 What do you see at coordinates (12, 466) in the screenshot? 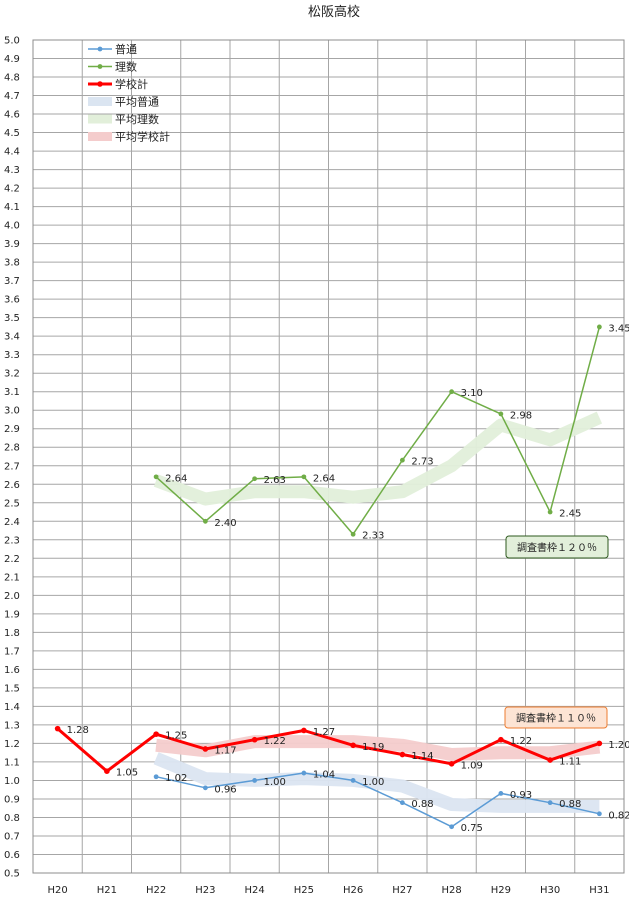
I see `y-tick-label: 2.7` at bounding box center [12, 466].